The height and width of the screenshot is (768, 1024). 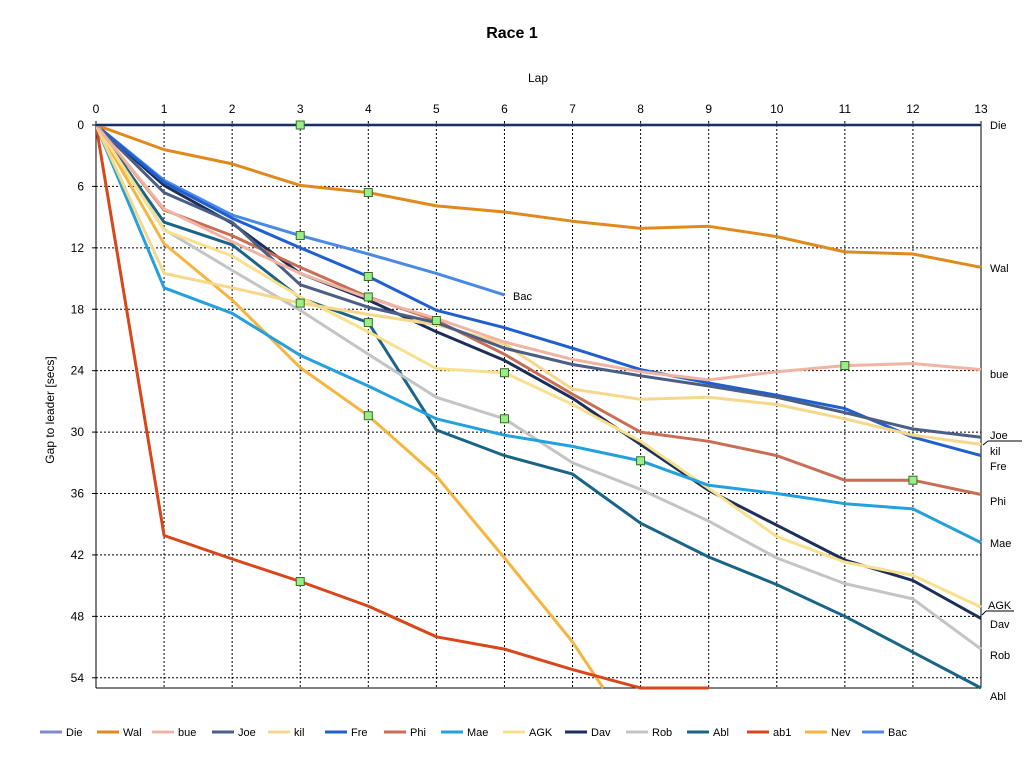 What do you see at coordinates (368, 109) in the screenshot?
I see `x-tick-label: 4` at bounding box center [368, 109].